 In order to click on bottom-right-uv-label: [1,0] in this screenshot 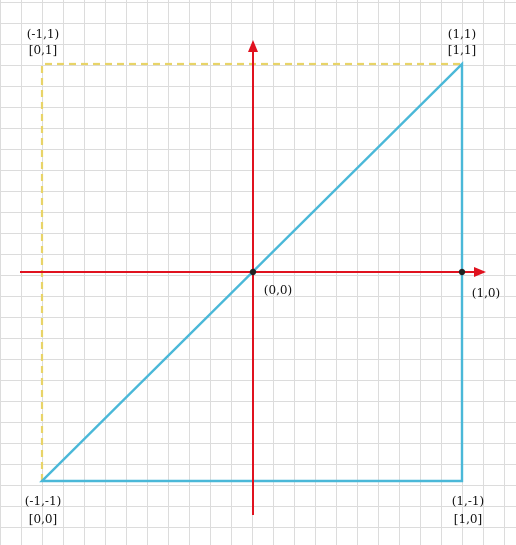, I will do `click(468, 519)`.